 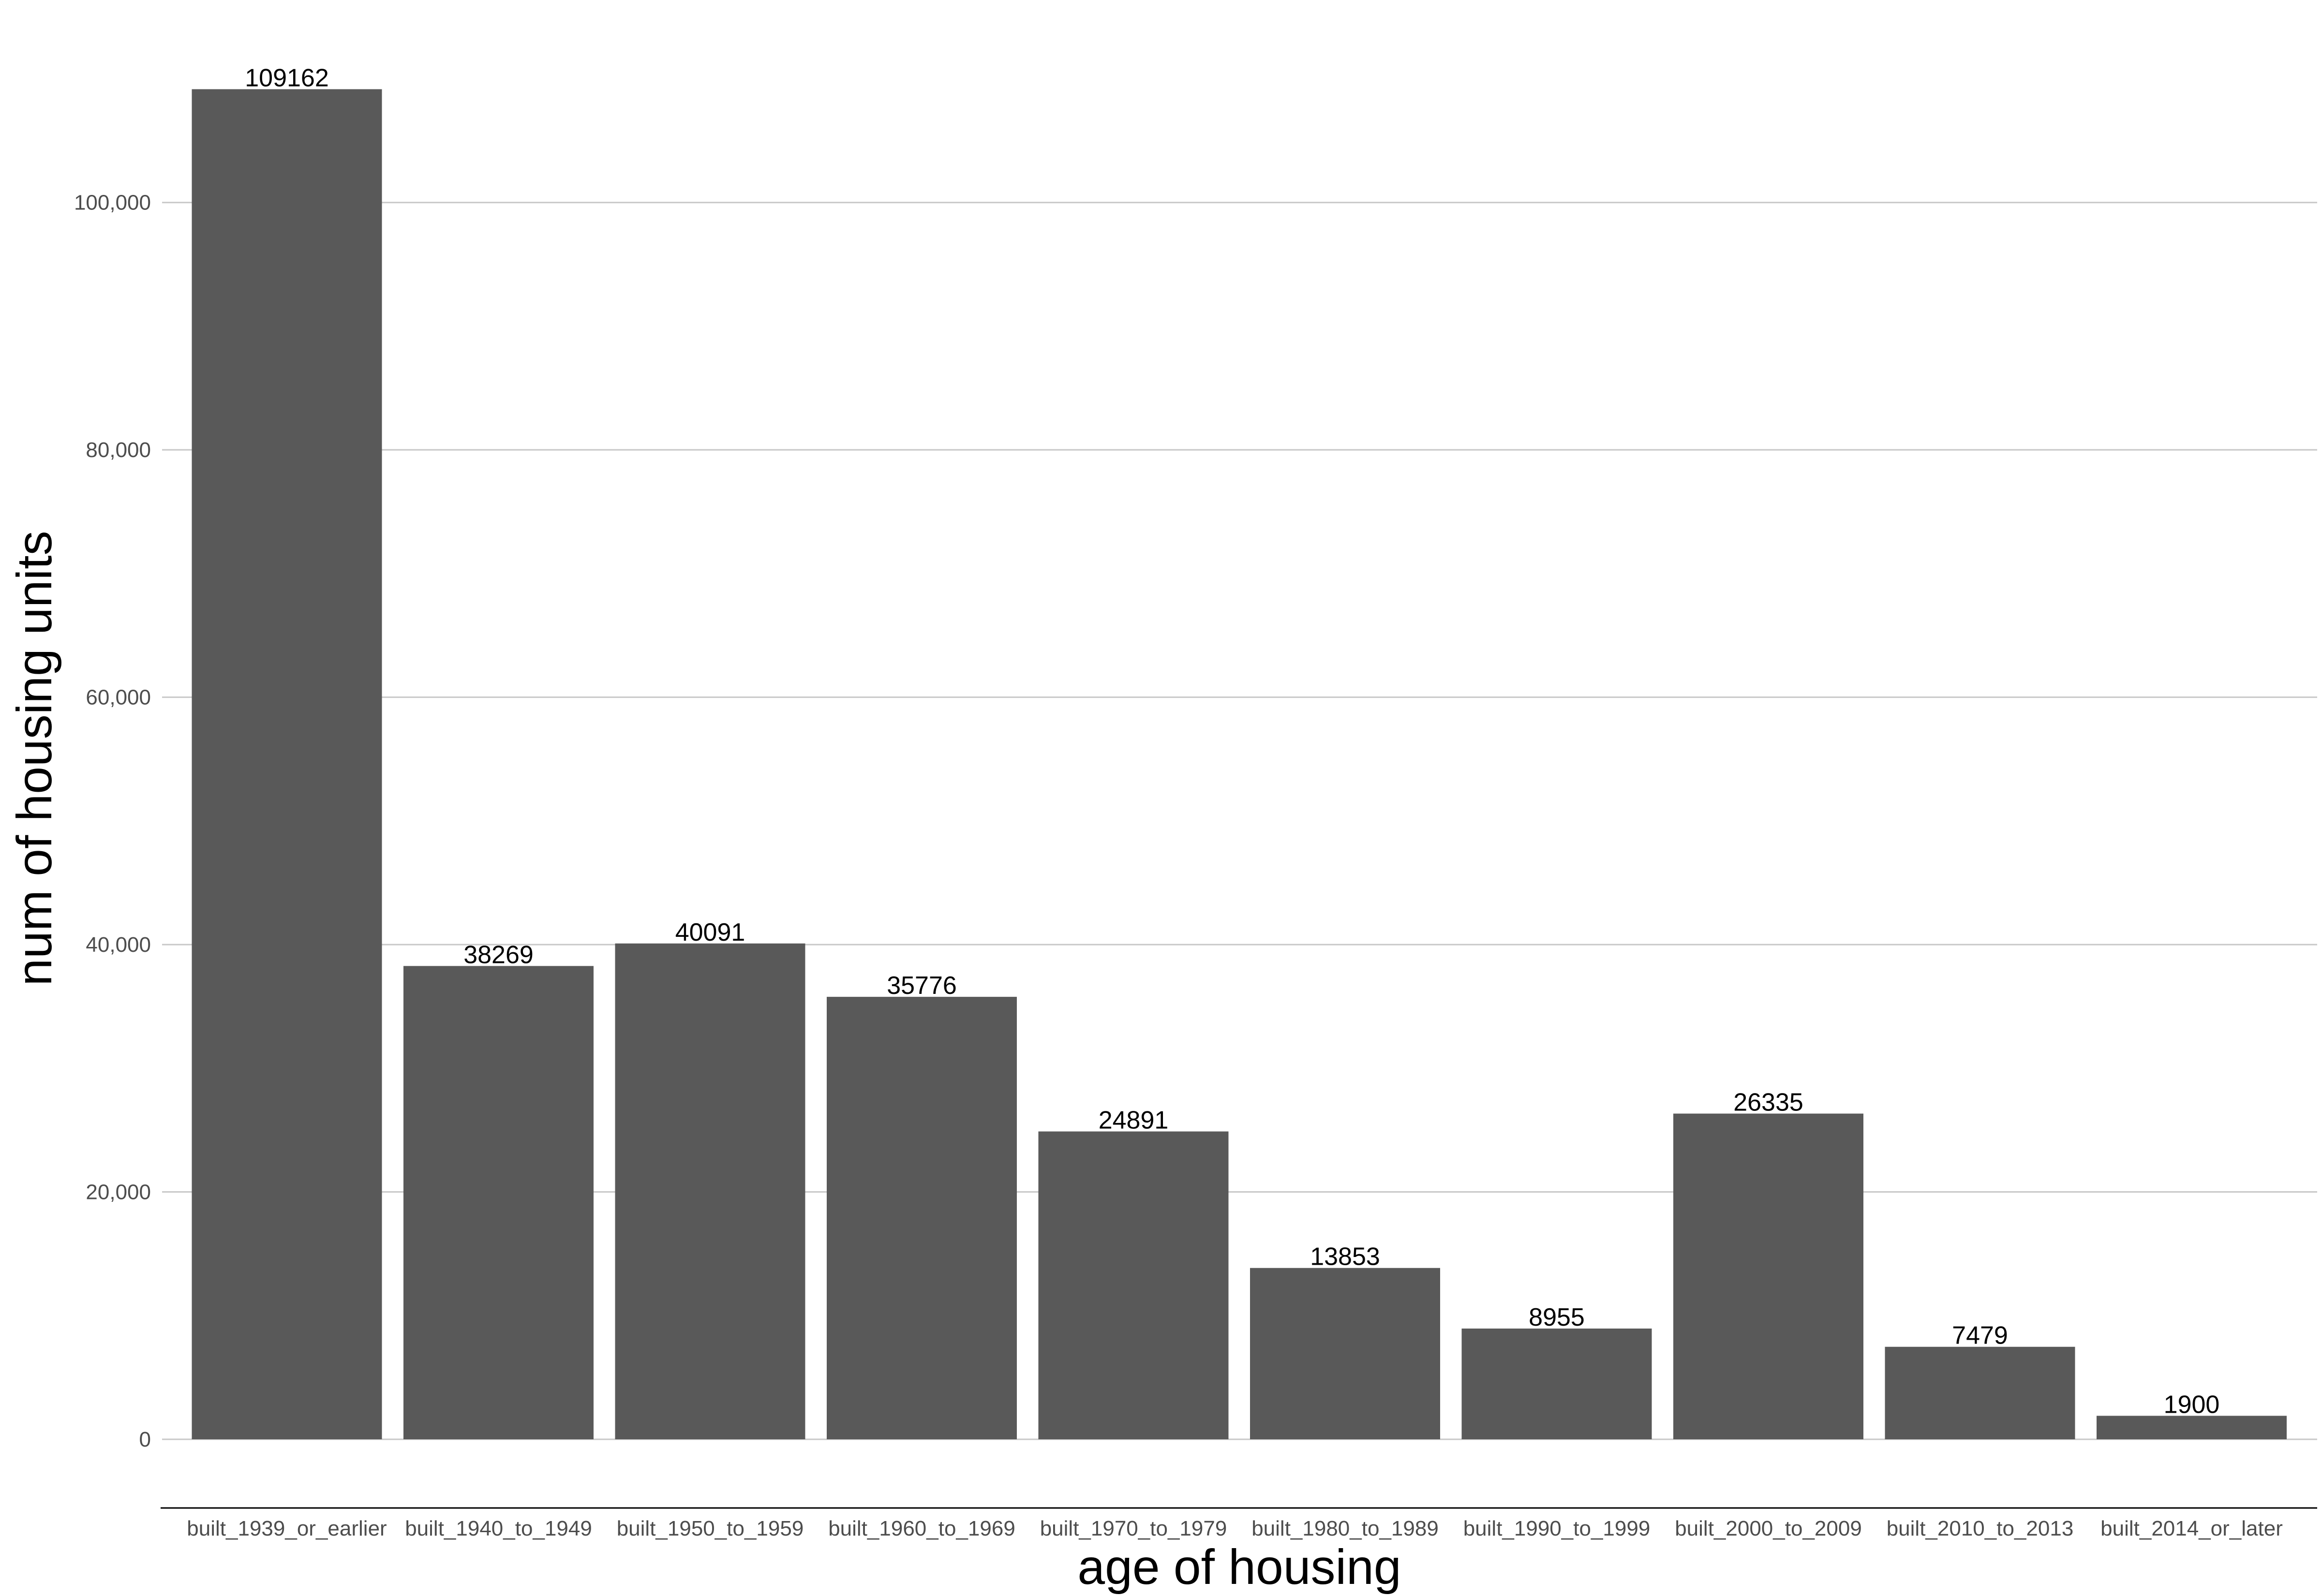 I want to click on y-tick-label: 100,000, so click(x=112, y=203).